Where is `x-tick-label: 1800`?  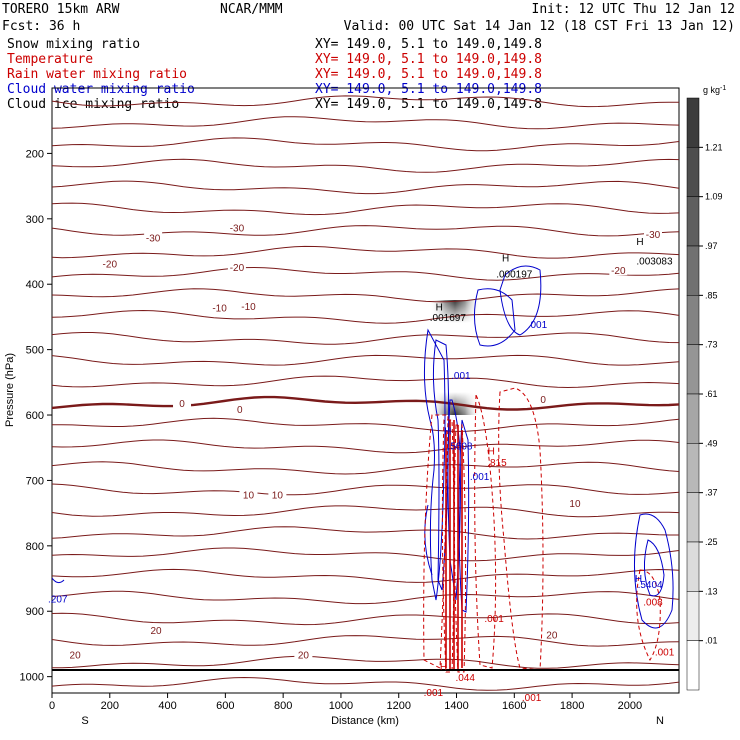 x-tick-label: 1800 is located at coordinates (572, 706).